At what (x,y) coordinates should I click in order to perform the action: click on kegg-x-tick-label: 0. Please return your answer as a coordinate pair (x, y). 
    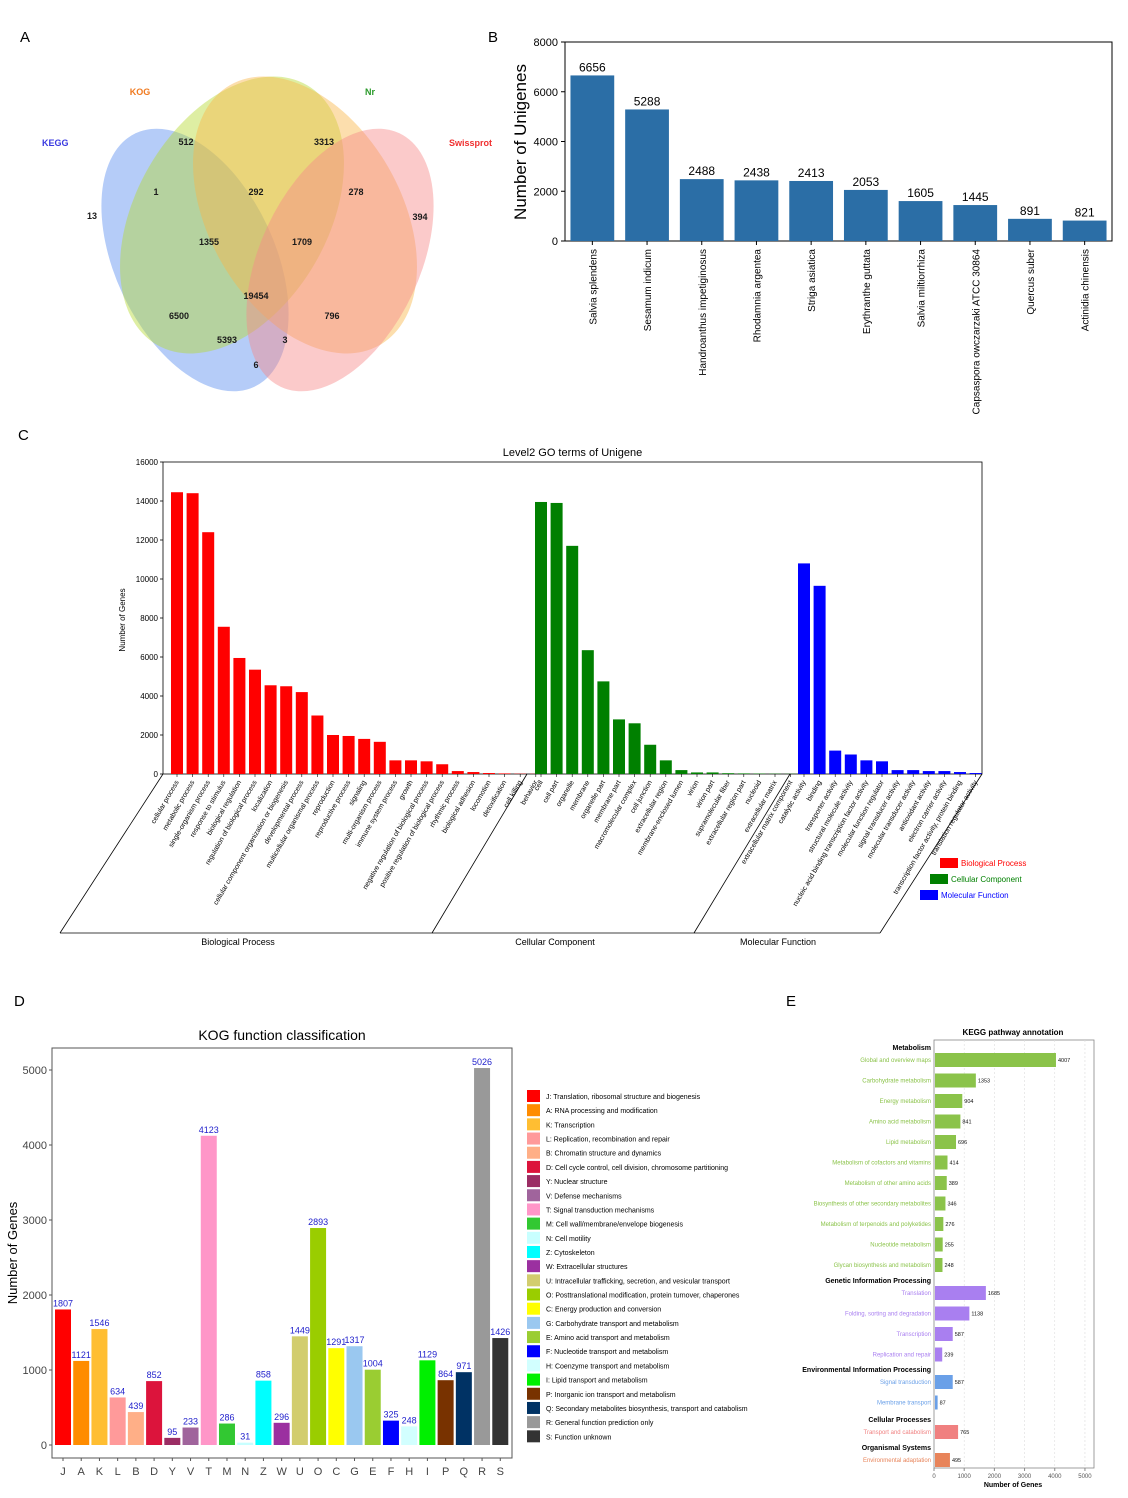
    Looking at the image, I should click on (934, 1477).